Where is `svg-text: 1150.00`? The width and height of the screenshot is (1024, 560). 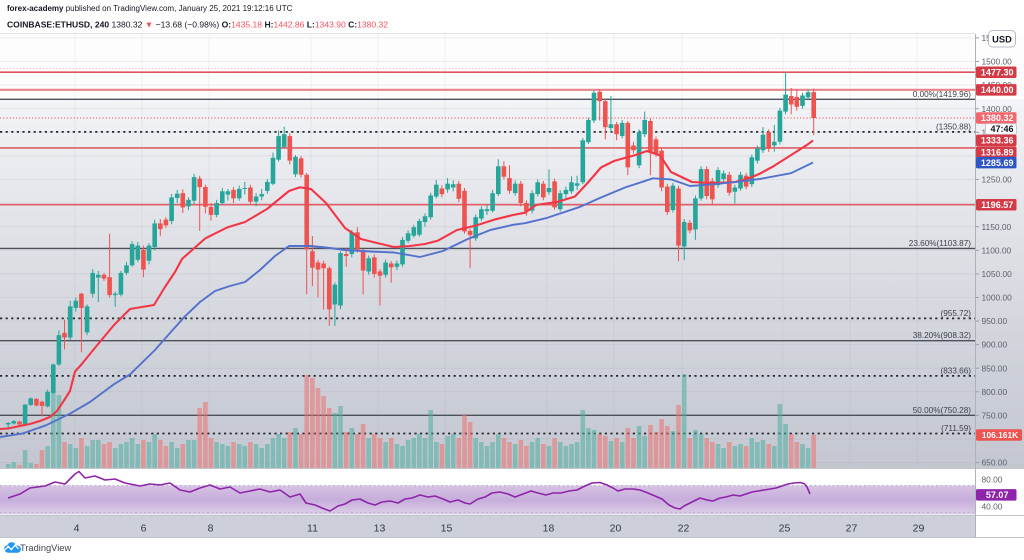
svg-text: 1150.00 is located at coordinates (997, 227).